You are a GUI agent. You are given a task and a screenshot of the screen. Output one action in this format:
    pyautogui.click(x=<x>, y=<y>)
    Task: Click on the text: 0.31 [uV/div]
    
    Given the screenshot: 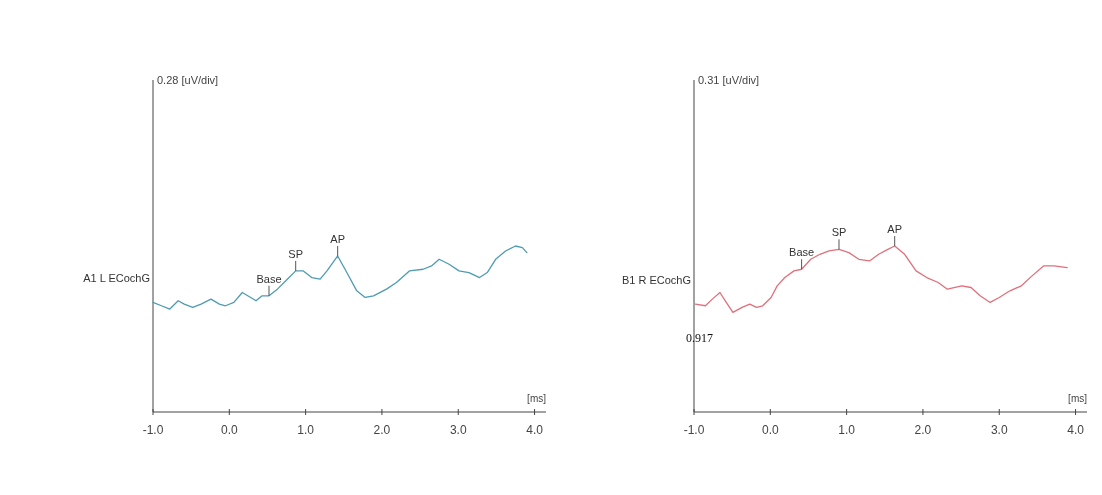 What is the action you would take?
    pyautogui.click(x=729, y=80)
    